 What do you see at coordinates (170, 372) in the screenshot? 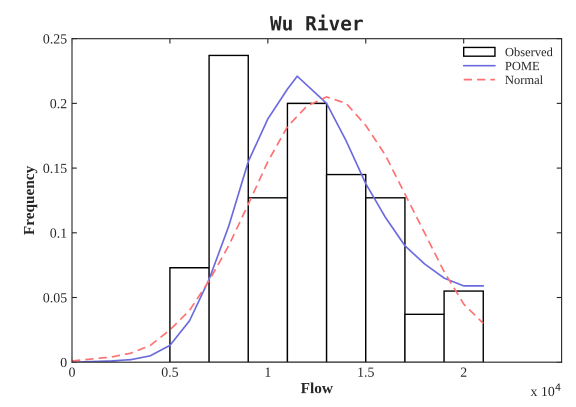
I see `x-tick-label: 0.5` at bounding box center [170, 372].